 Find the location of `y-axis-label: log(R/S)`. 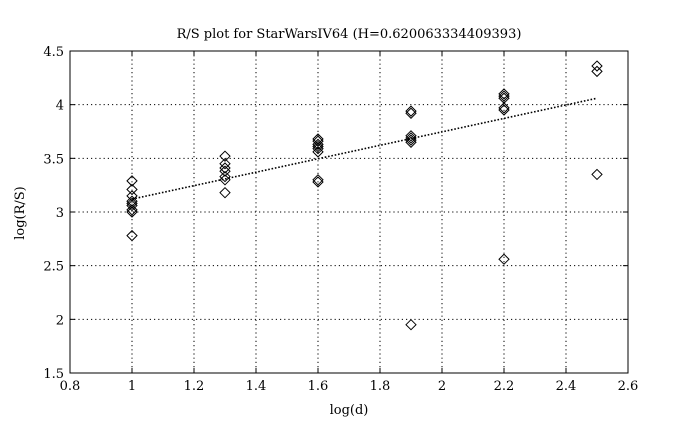

y-axis-label: log(R/S) is located at coordinates (20, 213).